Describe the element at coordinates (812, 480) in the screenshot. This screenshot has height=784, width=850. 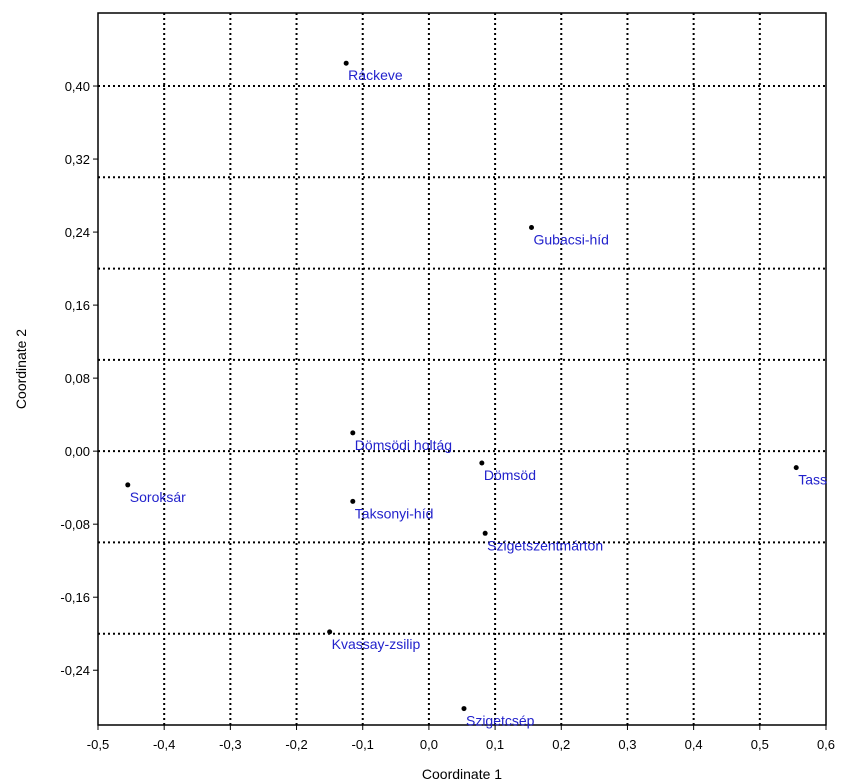
I see `data-point-label: Tass` at that location.